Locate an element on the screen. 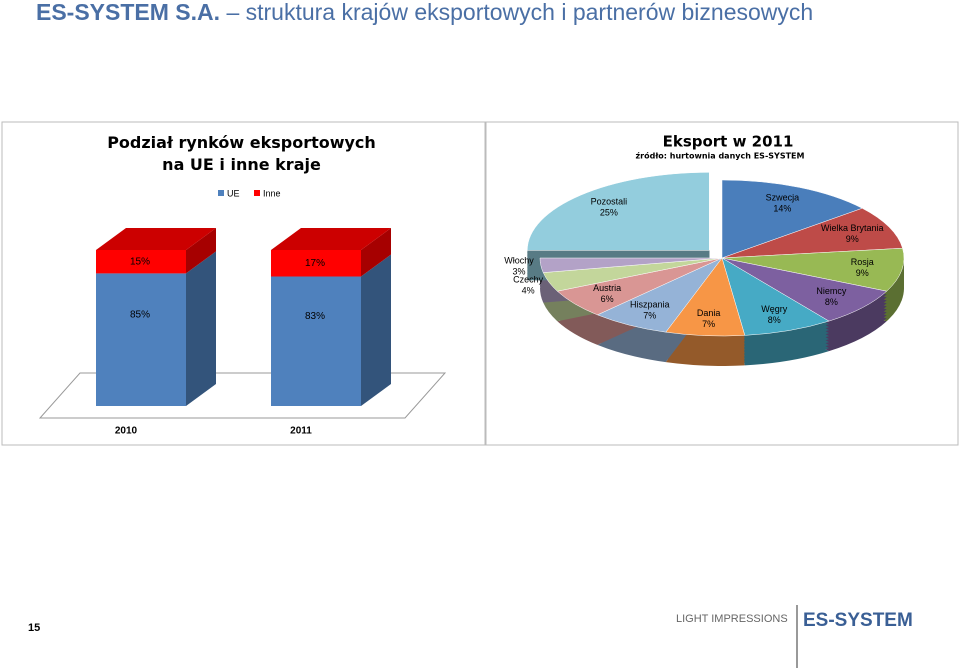 This screenshot has width=960, height=668. slice-label: Niemcy is located at coordinates (831, 291).